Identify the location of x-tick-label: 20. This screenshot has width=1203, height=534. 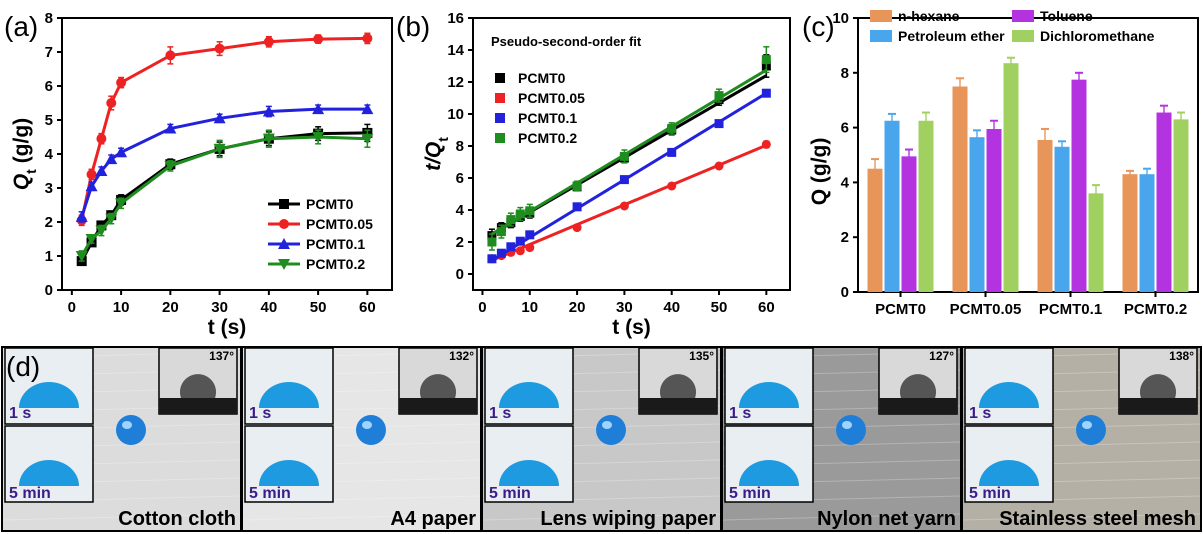
(577, 307).